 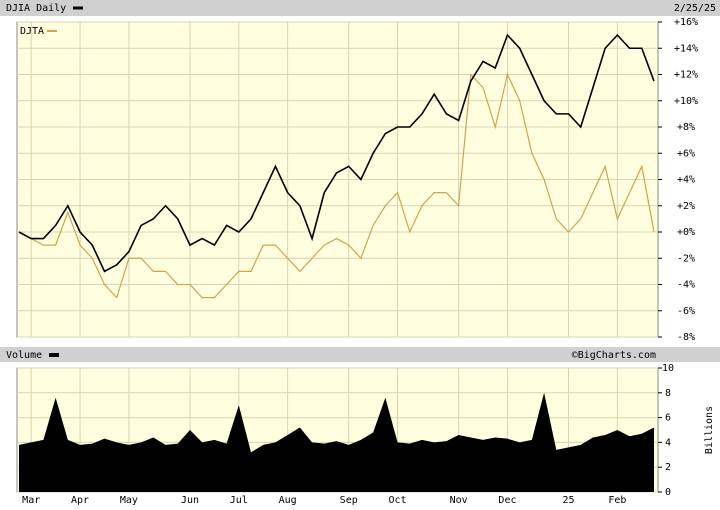 What do you see at coordinates (686, 232) in the screenshot?
I see `y-tick-label: +0%` at bounding box center [686, 232].